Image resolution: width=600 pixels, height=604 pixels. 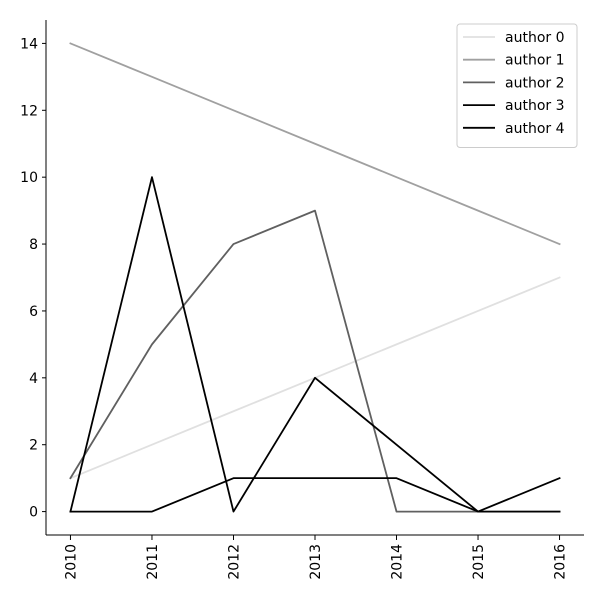 What do you see at coordinates (535, 106) in the screenshot?
I see `legend-label: author 3` at bounding box center [535, 106].